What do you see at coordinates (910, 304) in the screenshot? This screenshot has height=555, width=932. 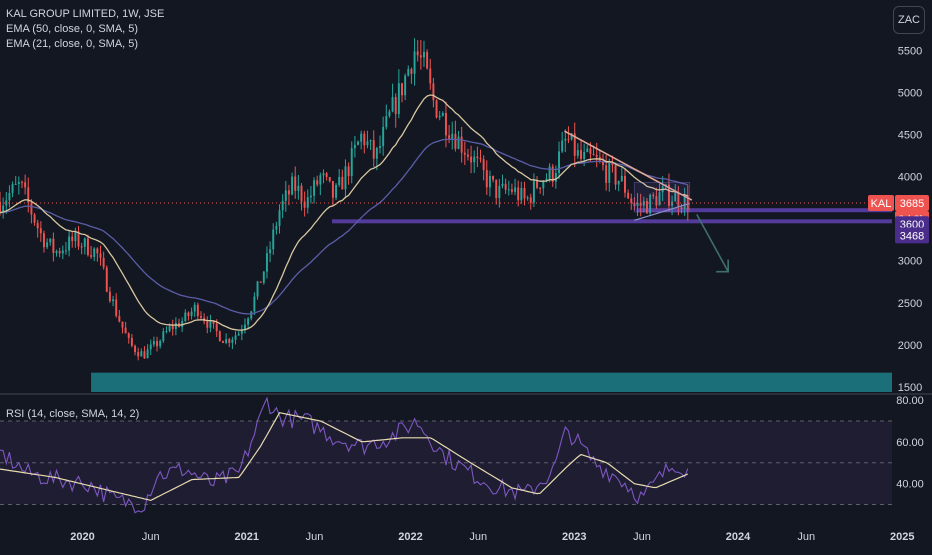 I see `y-tick-label: 2500` at bounding box center [910, 304].